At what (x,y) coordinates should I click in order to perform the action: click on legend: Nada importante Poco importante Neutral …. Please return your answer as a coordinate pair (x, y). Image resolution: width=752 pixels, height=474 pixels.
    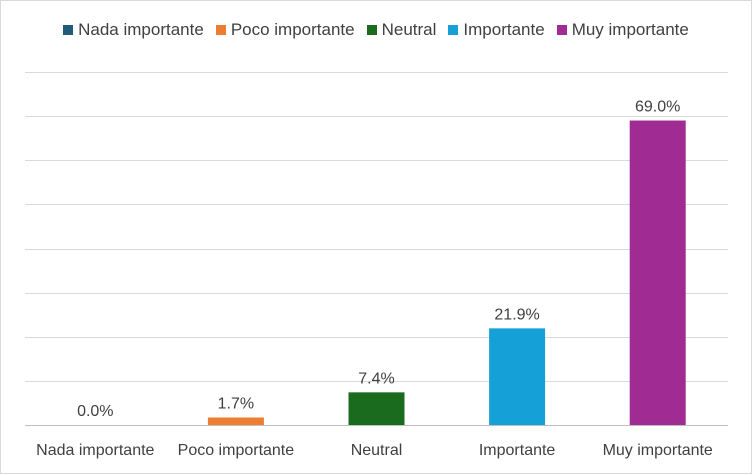
    Looking at the image, I should click on (376, 30).